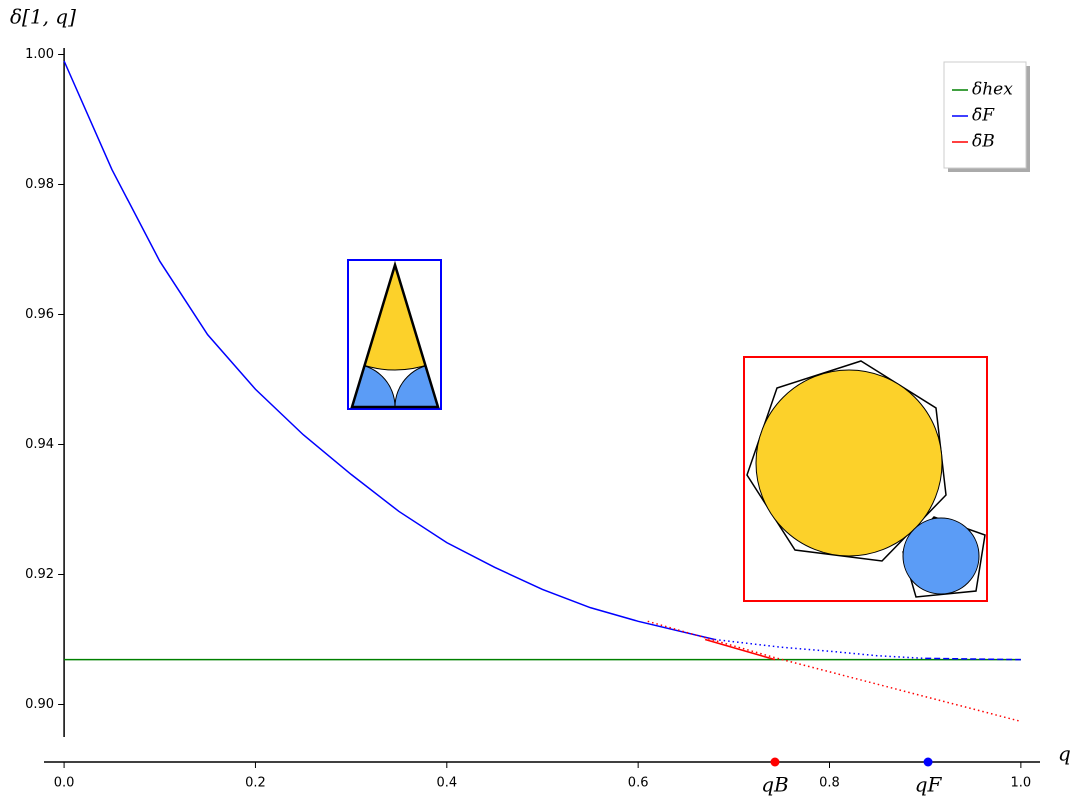 This screenshot has height=805, width=1076. What do you see at coordinates (1064, 754) in the screenshot?
I see `x-axis-label: q` at bounding box center [1064, 754].